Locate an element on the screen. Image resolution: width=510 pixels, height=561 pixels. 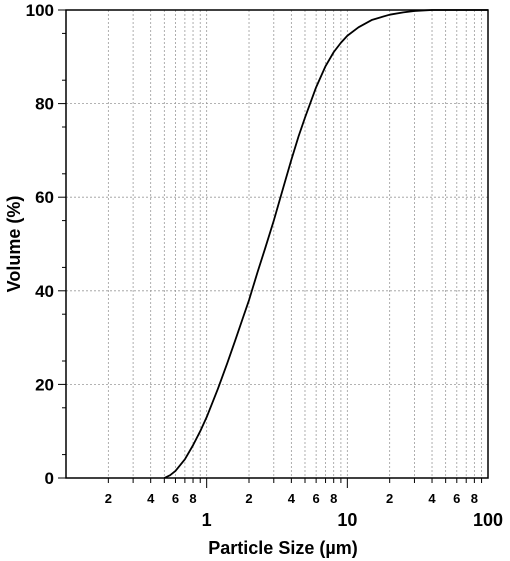
y-tick-label: 40 is located at coordinates (44, 291).